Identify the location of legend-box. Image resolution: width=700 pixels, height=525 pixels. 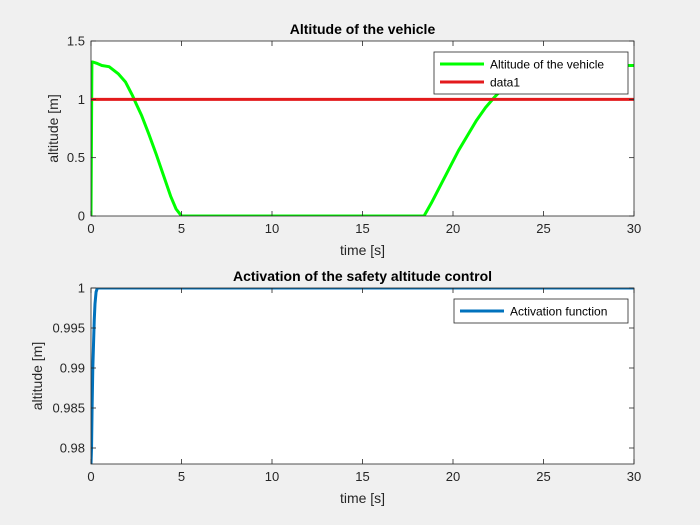
(531, 73).